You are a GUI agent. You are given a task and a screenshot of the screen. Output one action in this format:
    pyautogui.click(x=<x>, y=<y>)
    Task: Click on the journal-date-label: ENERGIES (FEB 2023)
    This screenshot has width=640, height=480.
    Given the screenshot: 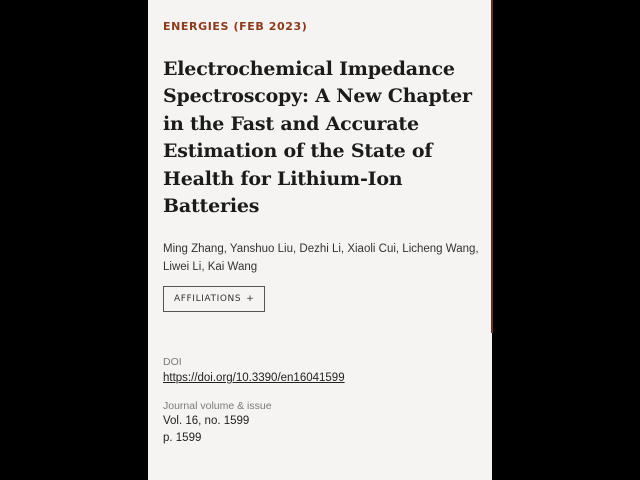 What is the action you would take?
    pyautogui.click(x=235, y=26)
    